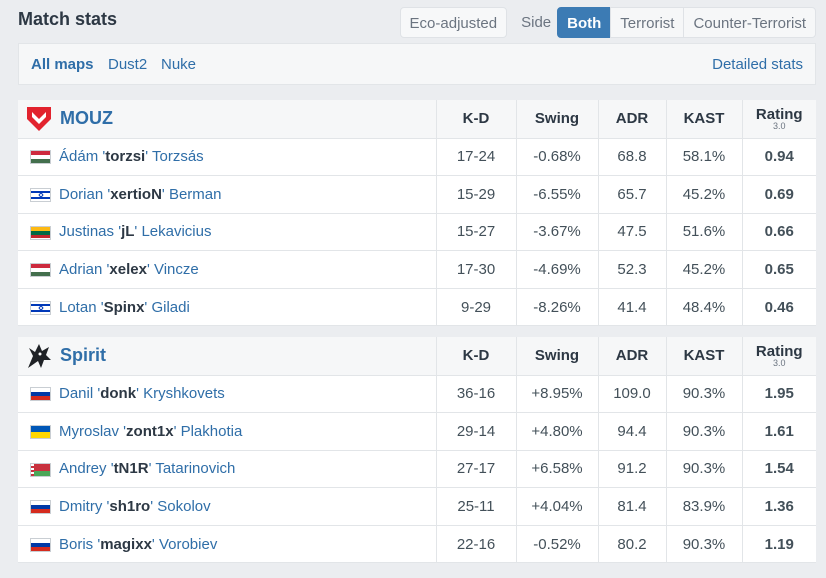 The height and width of the screenshot is (578, 826). I want to click on player-nickname: sh1ro, so click(130, 507).